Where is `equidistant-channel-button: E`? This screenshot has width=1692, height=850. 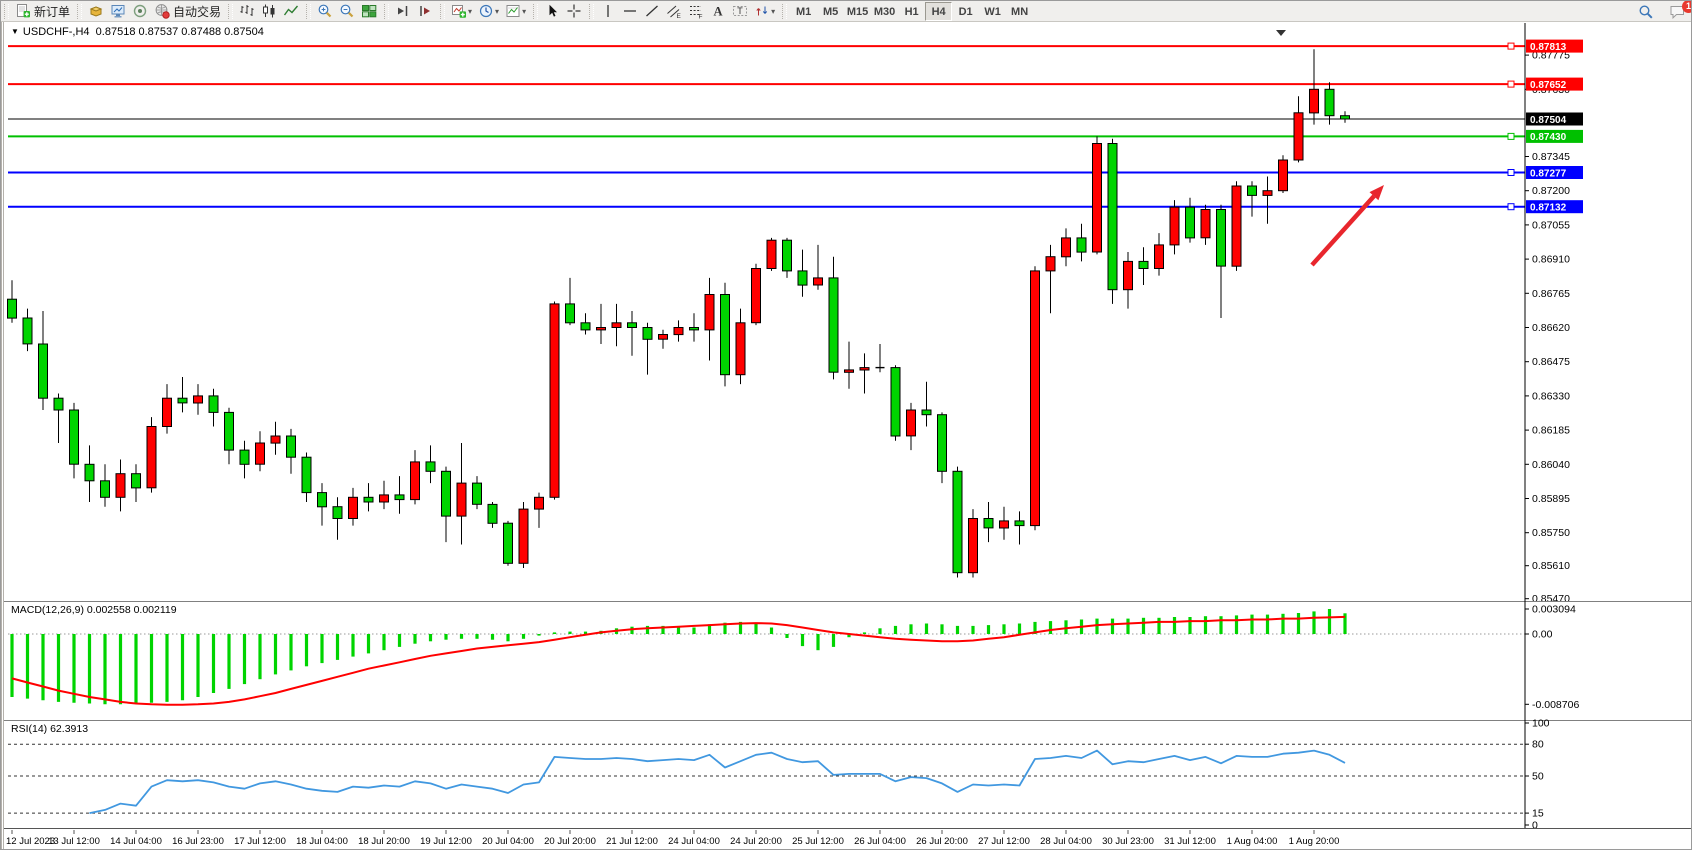
equidistant-channel-button: E is located at coordinates (674, 11).